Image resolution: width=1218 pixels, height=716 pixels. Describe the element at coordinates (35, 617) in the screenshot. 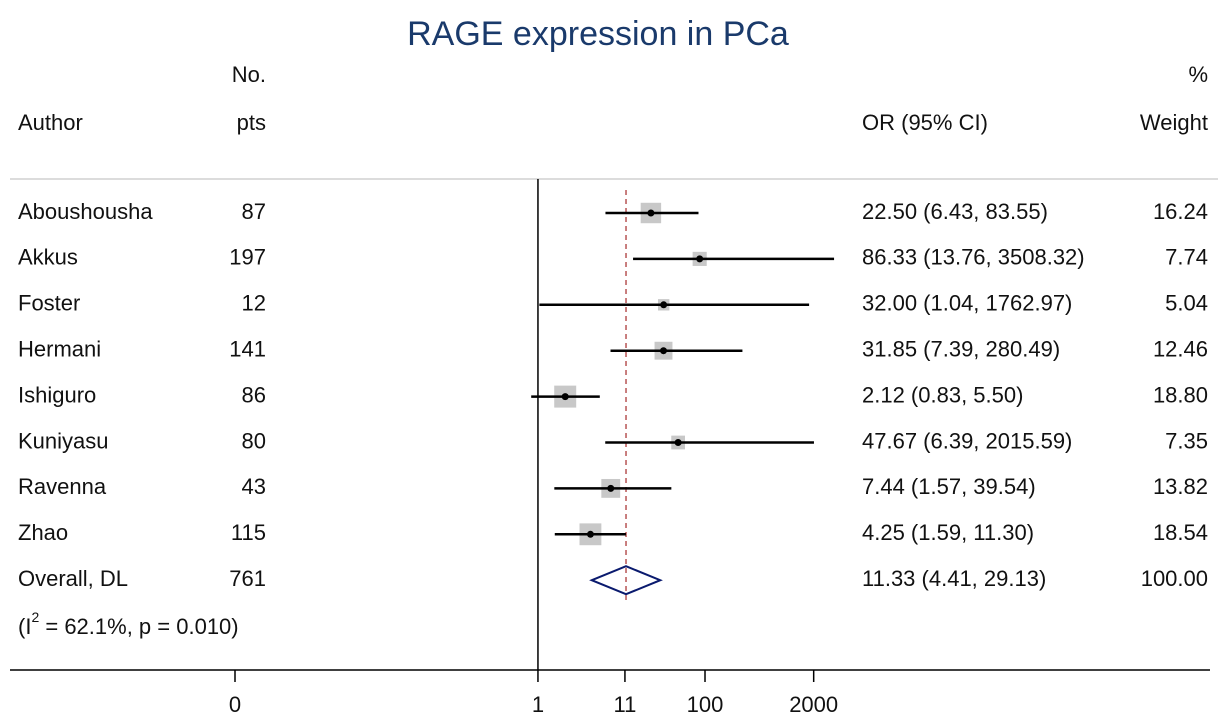

I see `het-sup: 2` at that location.